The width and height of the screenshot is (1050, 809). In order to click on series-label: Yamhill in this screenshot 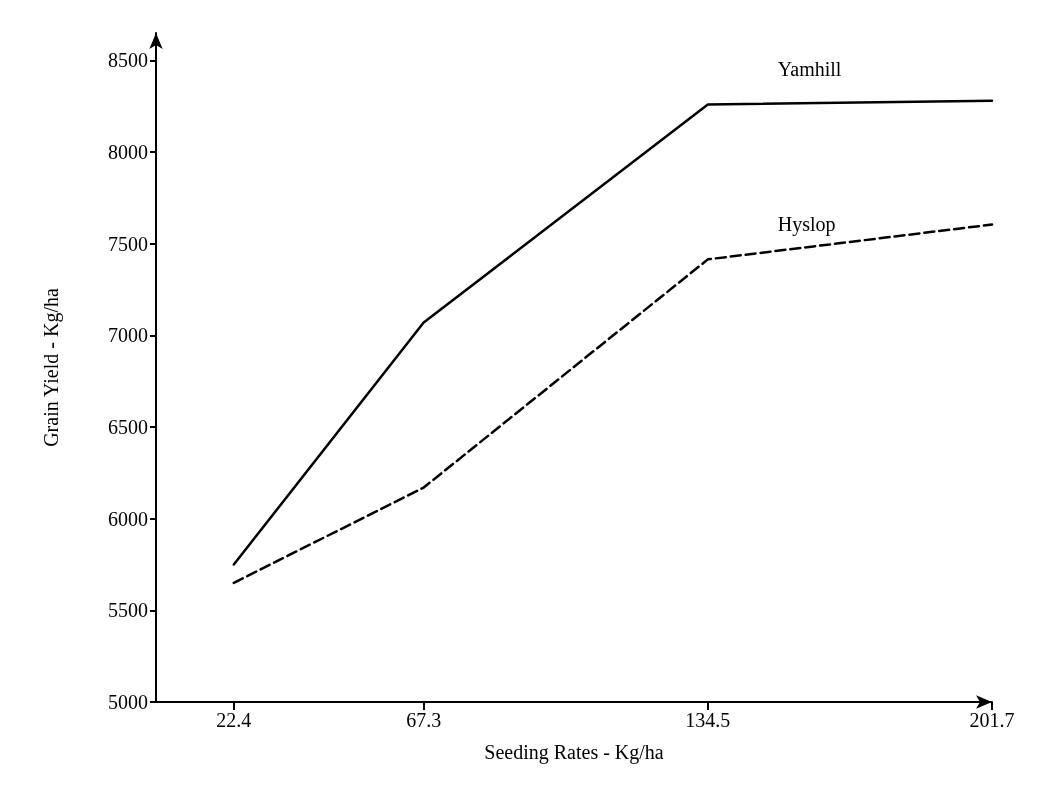, I will do `click(809, 69)`.